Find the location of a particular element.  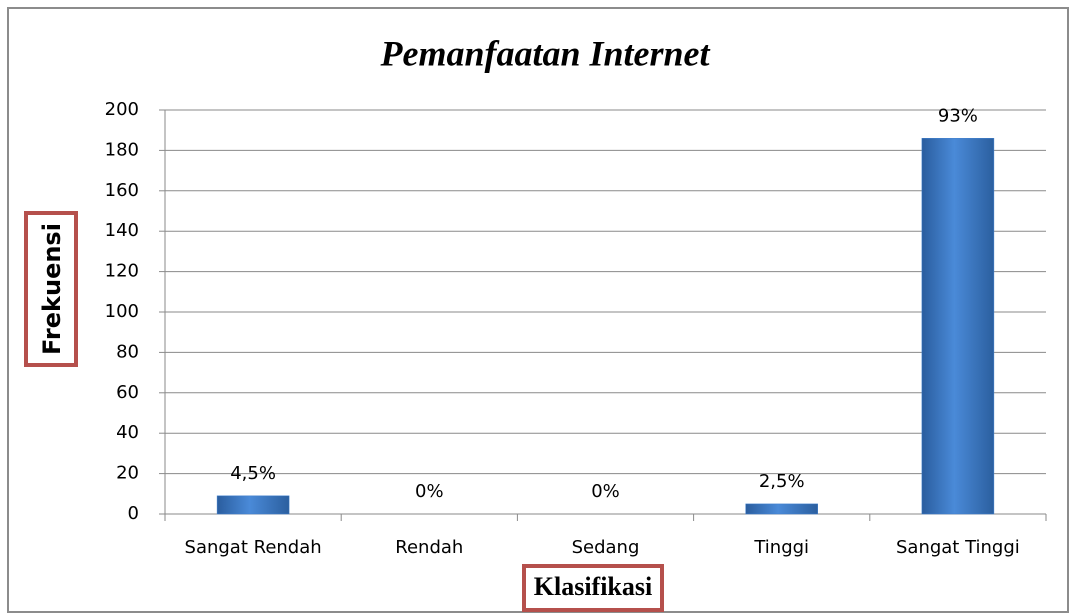

y-tick-label: 140 is located at coordinates (122, 230).